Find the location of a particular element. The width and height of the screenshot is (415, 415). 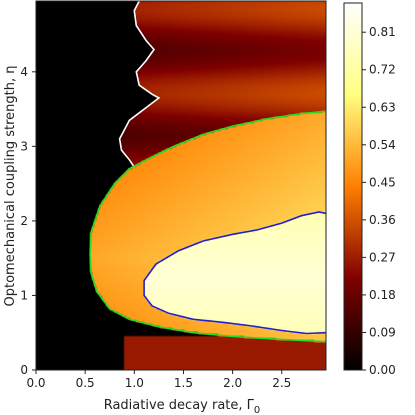

x-axis-label: Radiative decay rate, Γ0 is located at coordinates (182, 406).